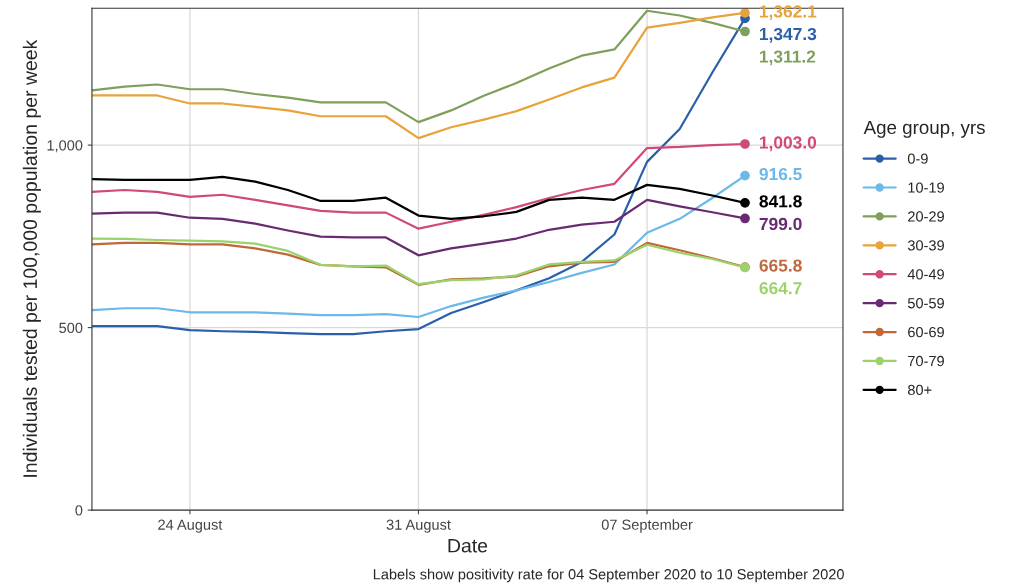  Describe the element at coordinates (787, 58) in the screenshot. I see `data-label: 1,311.2` at that location.